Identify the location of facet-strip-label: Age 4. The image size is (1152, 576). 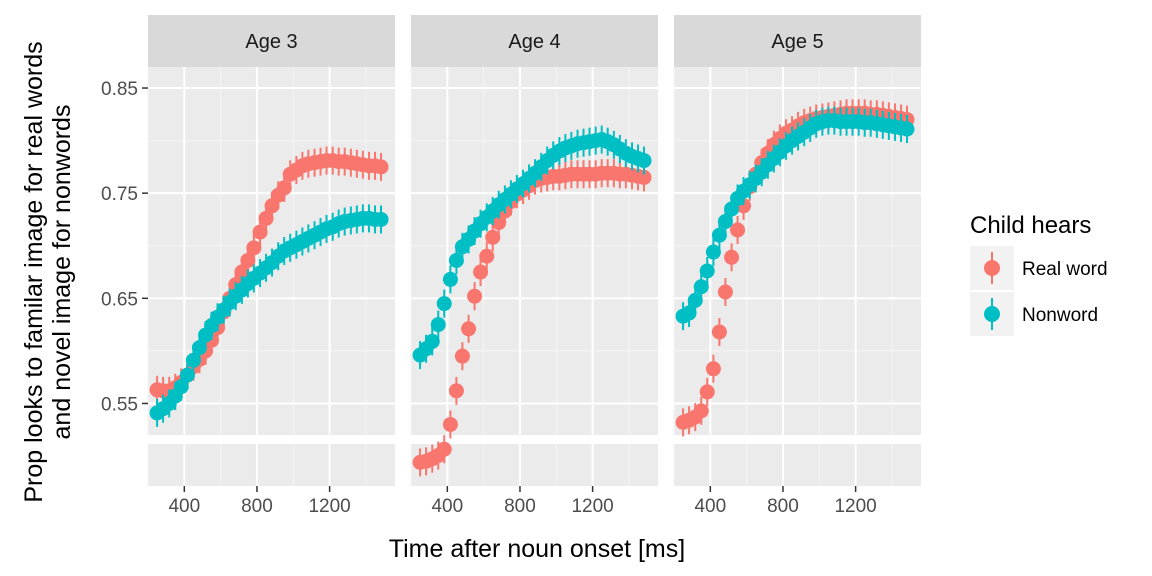
(534, 42).